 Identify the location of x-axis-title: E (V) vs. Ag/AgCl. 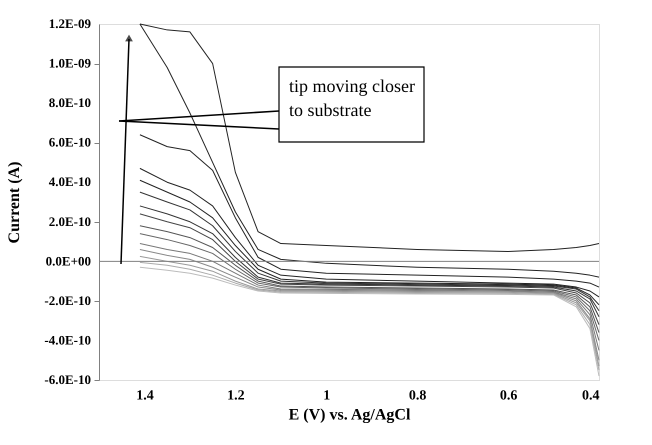
(349, 415).